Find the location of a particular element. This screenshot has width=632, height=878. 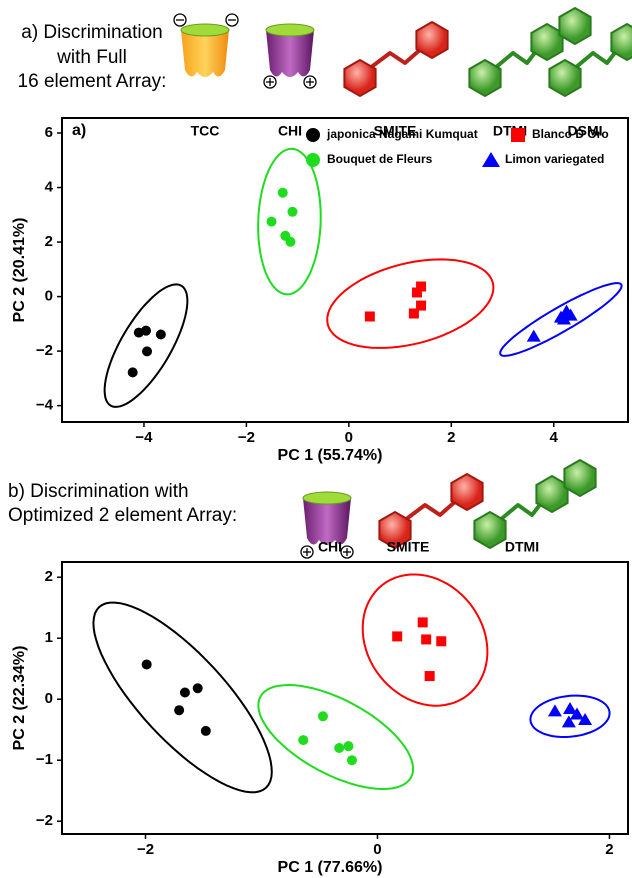

y-tick-label: −1 is located at coordinates (44, 759).